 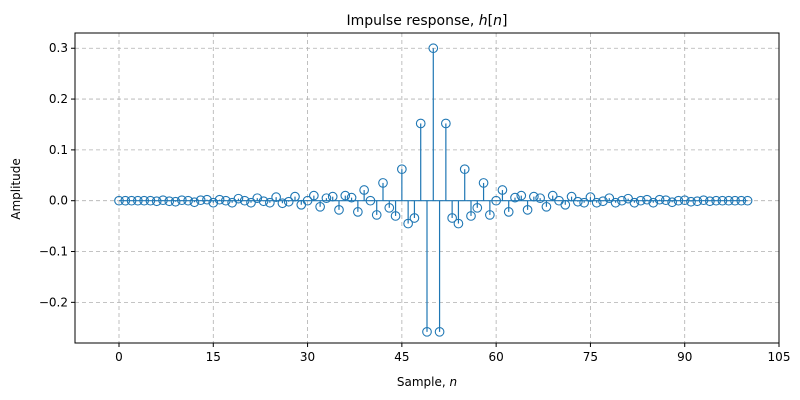 I want to click on y-tick-label: 0.1, so click(x=58, y=150).